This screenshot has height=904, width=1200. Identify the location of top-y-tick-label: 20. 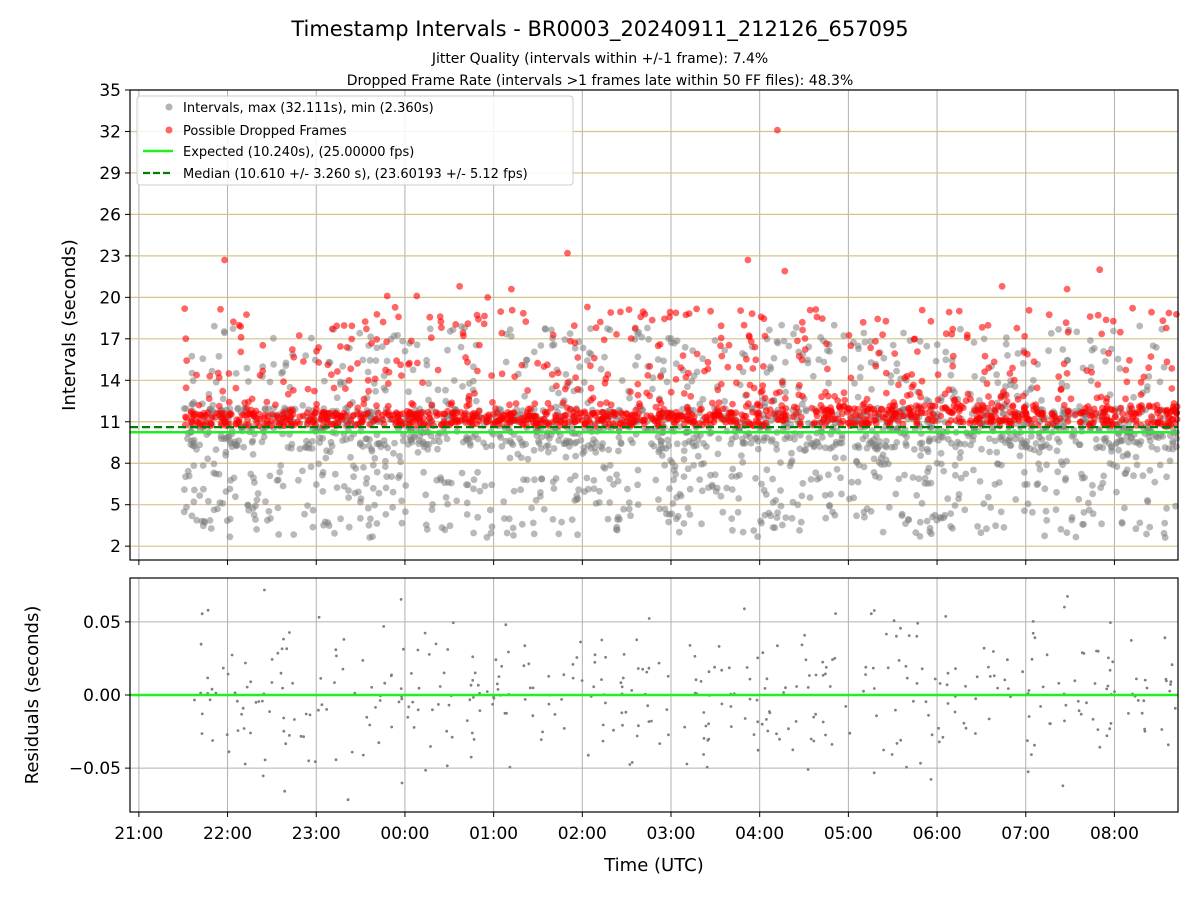
(110, 298).